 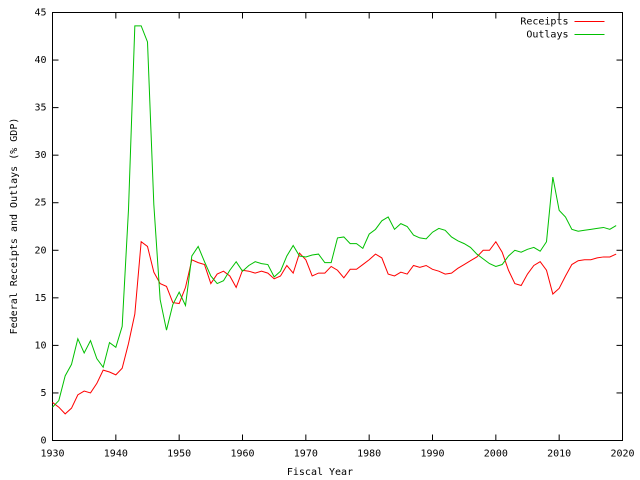 I want to click on x-tick-label: 1960, so click(x=242, y=454).